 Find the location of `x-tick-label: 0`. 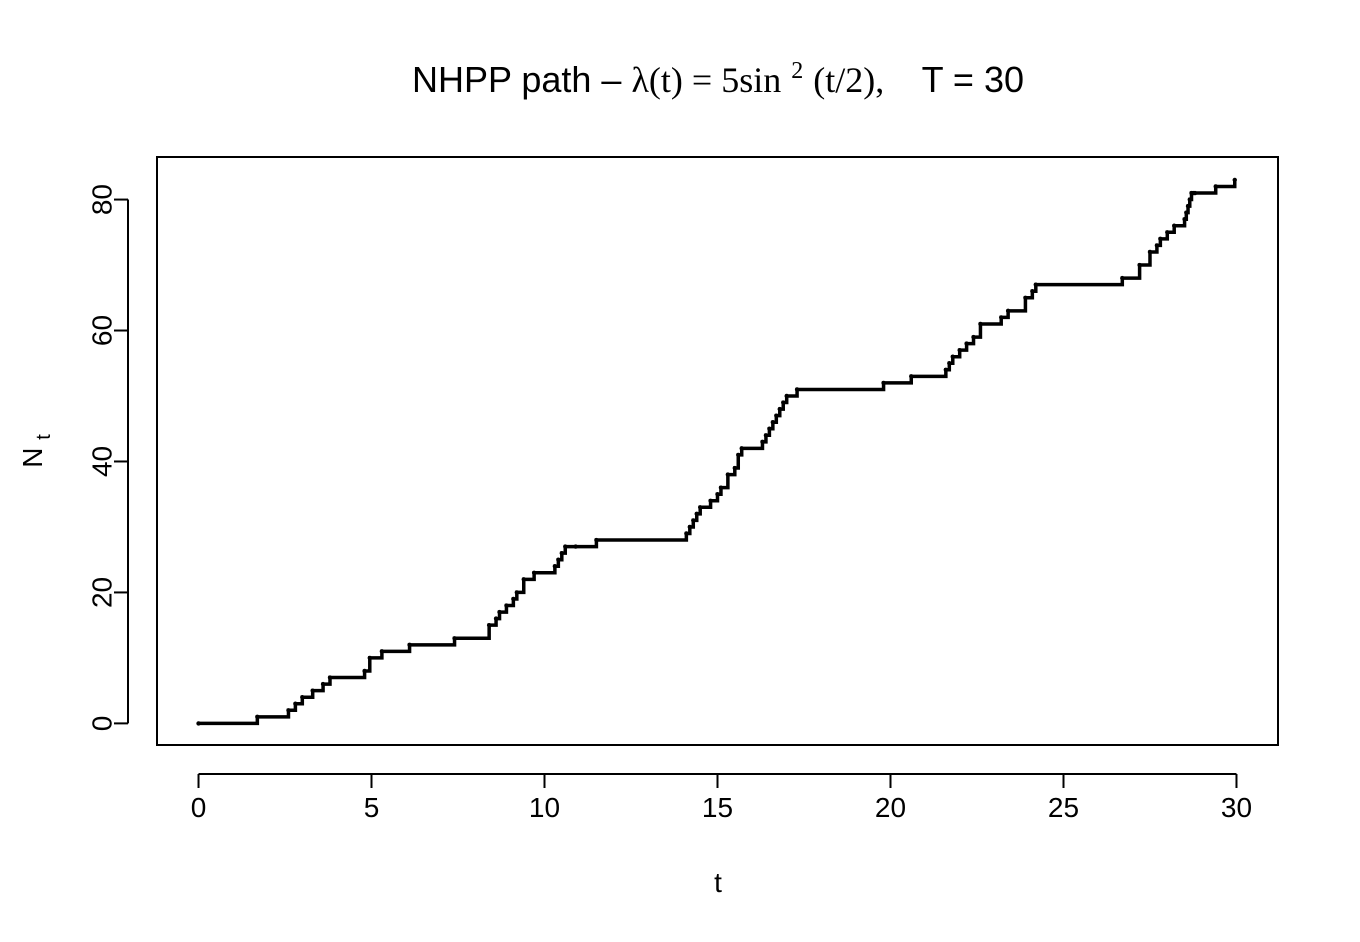

x-tick-label: 0 is located at coordinates (199, 807).